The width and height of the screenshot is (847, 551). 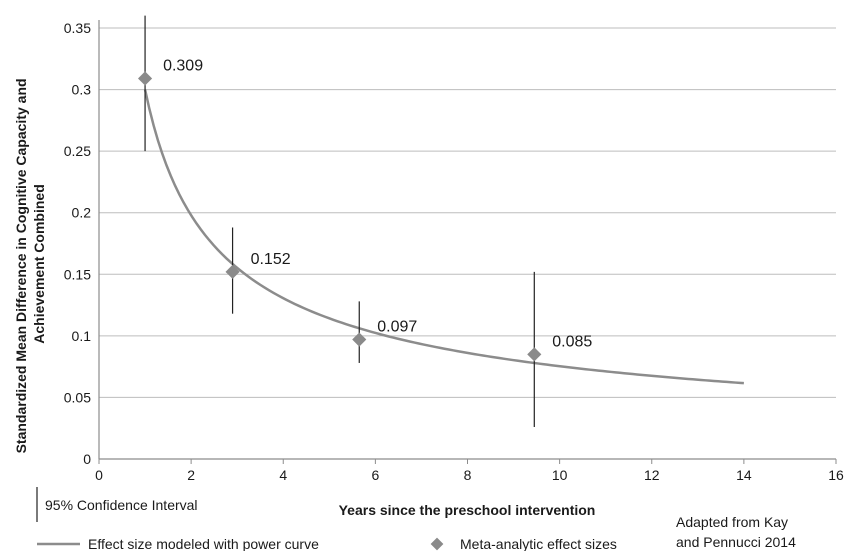 I want to click on x-tick-label: 4, so click(x=283, y=475).